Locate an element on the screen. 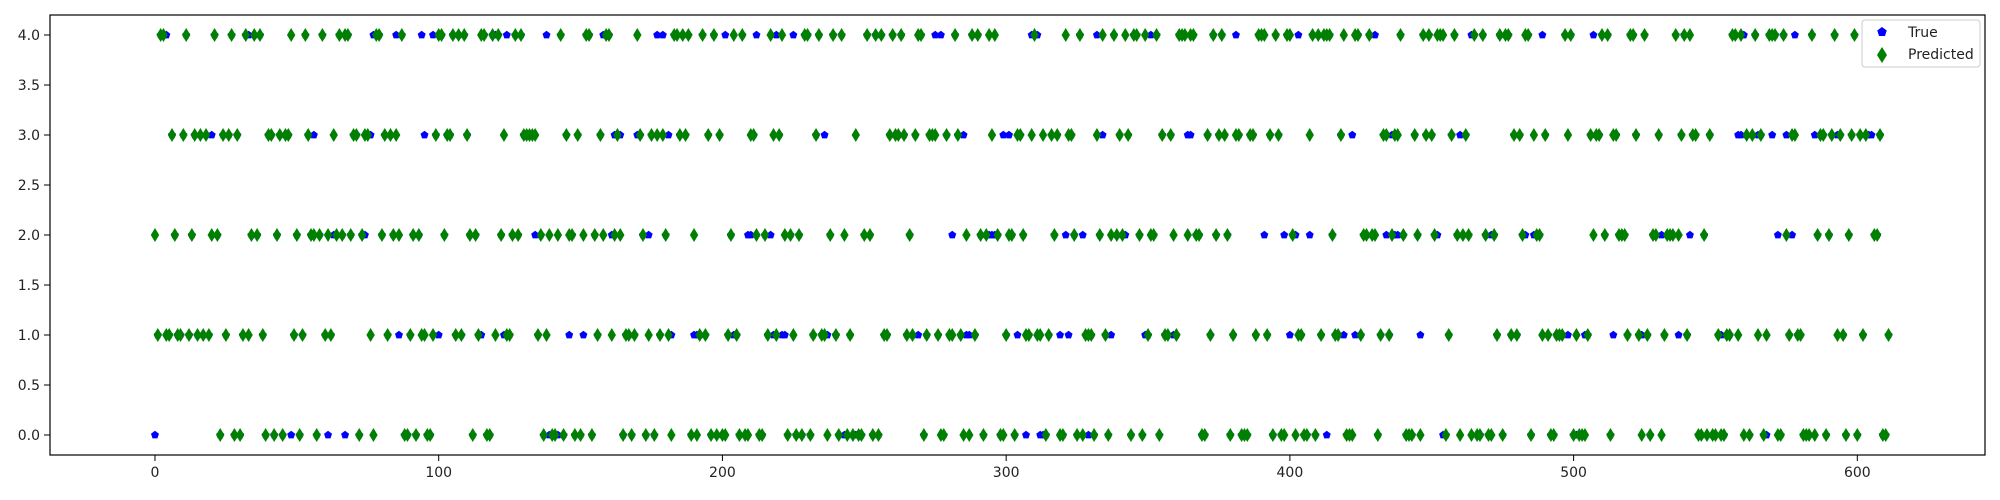 The width and height of the screenshot is (2000, 500). legend-label-true: True is located at coordinates (1922, 33).